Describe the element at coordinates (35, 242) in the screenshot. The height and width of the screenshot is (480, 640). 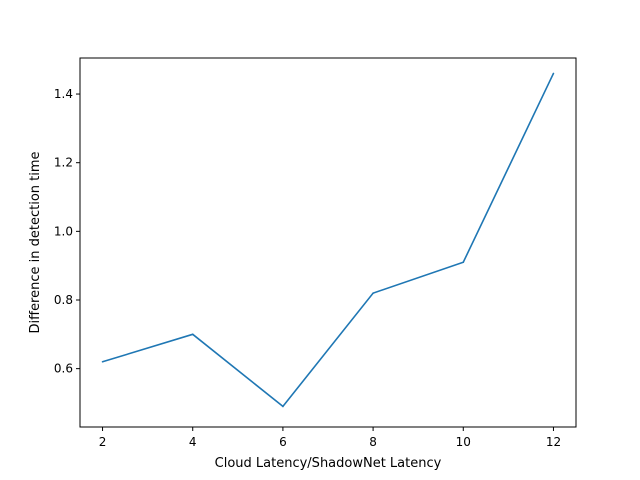
I see `y-axis-label: Difference in detection time` at that location.